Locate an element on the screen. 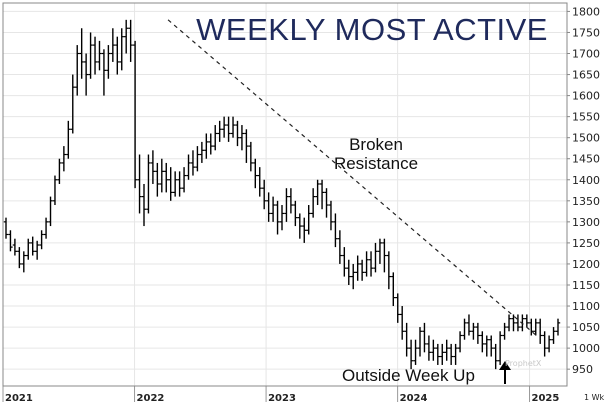  y-tick-label: 1600 is located at coordinates (586, 96).